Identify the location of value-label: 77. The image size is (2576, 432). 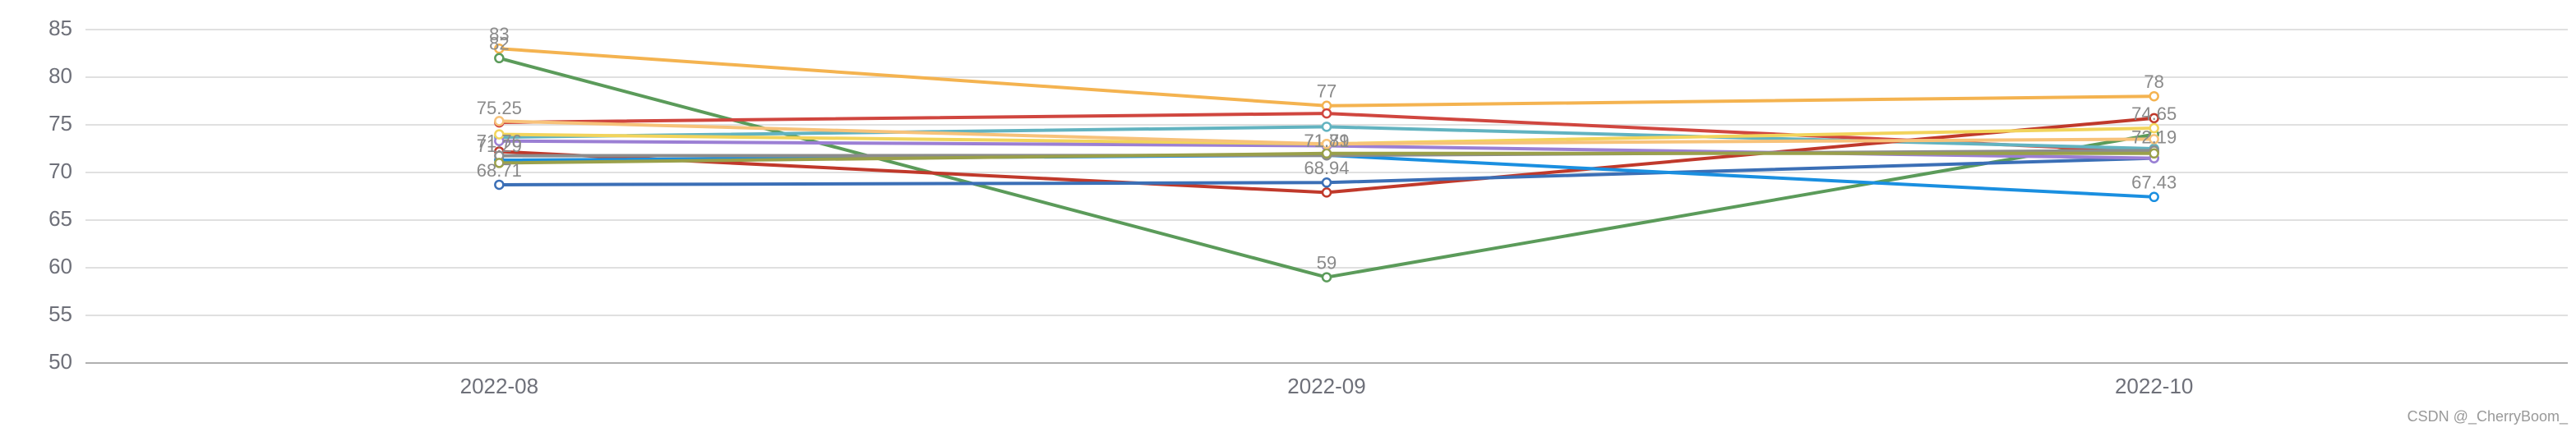
(1326, 91).